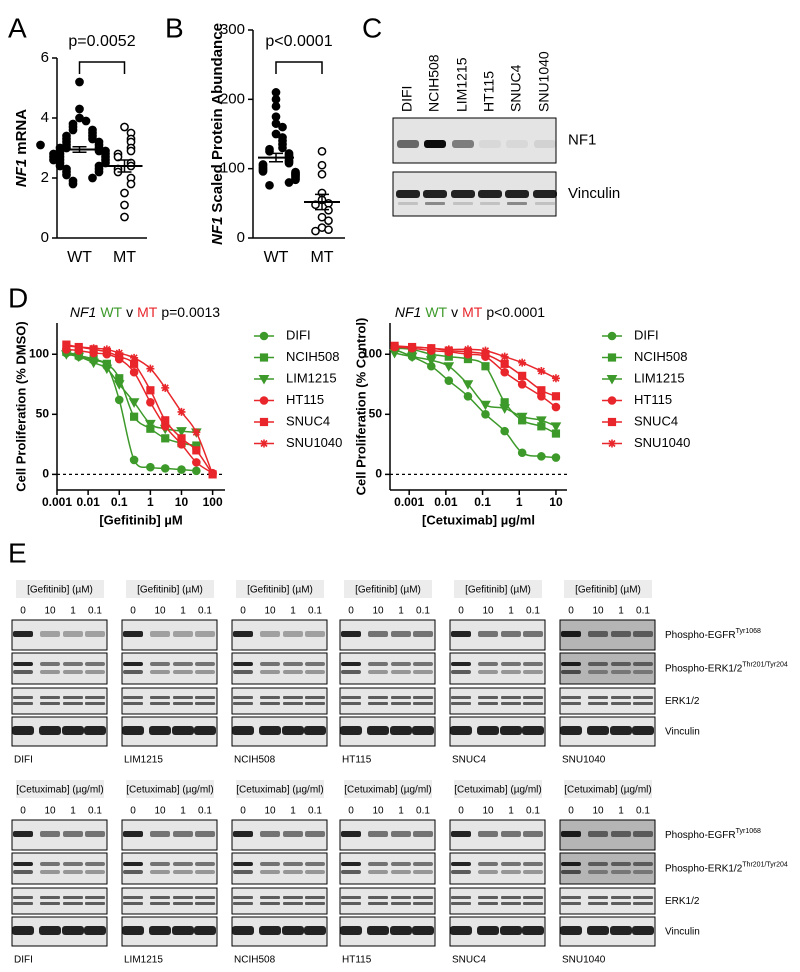  What do you see at coordinates (21, 132) in the screenshot?
I see `label-part: mRNA` at bounding box center [21, 132].